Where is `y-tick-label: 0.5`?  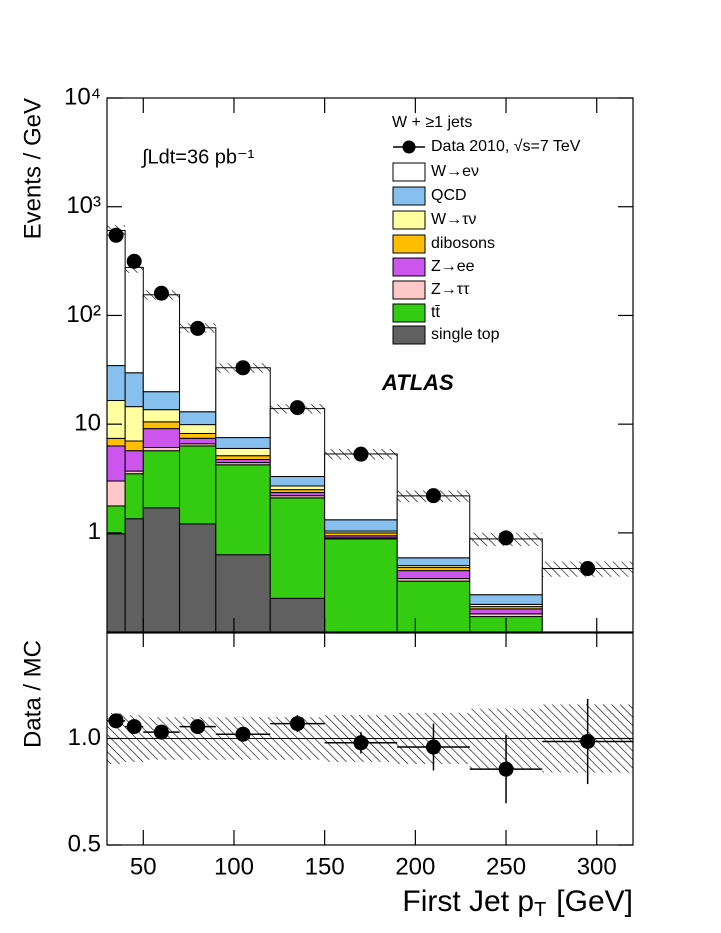 y-tick-label: 0.5 is located at coordinates (84, 843).